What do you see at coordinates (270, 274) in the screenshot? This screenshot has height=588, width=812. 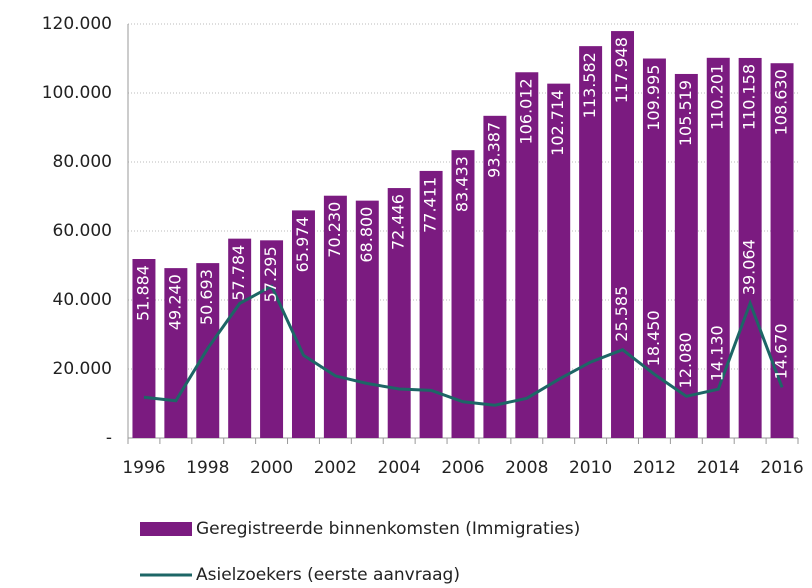 I see `bar-value-label: 57.295` at bounding box center [270, 274].